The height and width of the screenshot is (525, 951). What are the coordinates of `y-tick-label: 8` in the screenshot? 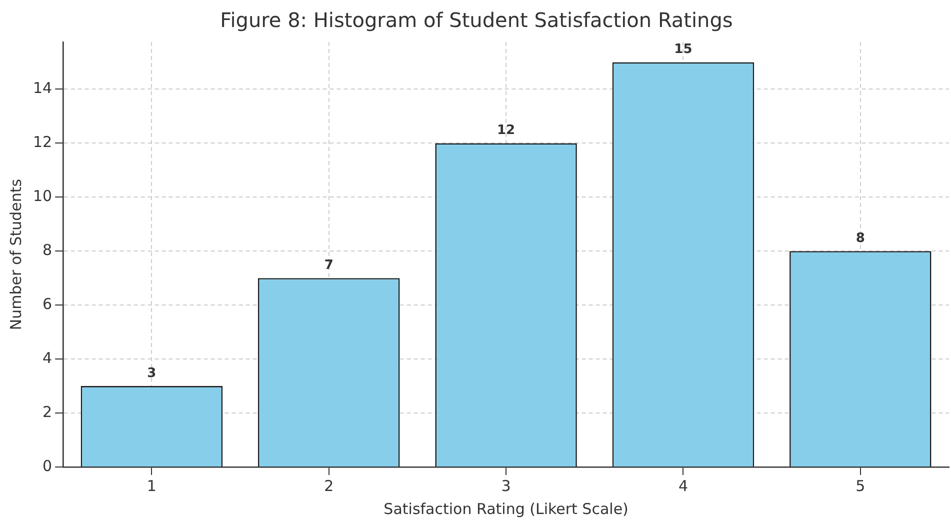 It's located at (47, 250).